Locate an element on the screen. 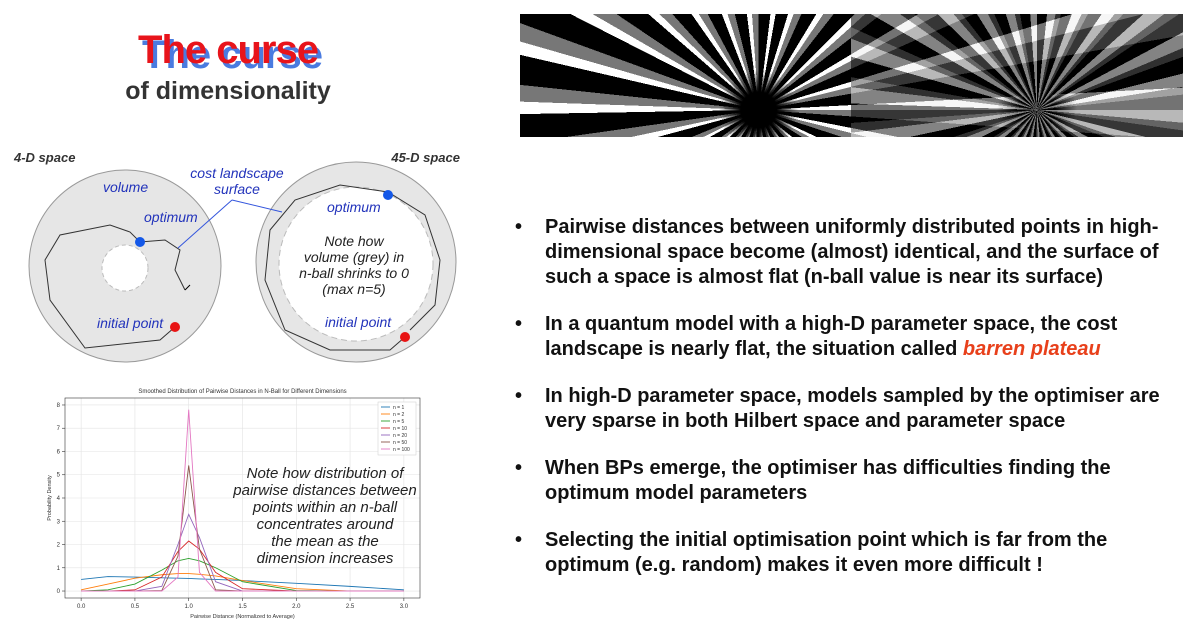 This screenshot has height=631, width=1200. highlight: barren plateau is located at coordinates (1031, 349).